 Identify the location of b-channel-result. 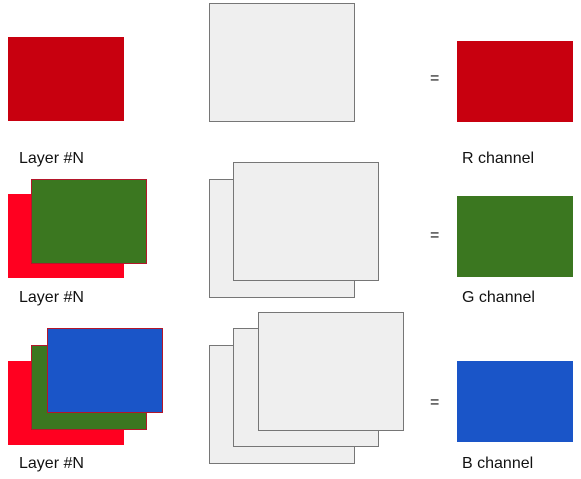
(515, 401).